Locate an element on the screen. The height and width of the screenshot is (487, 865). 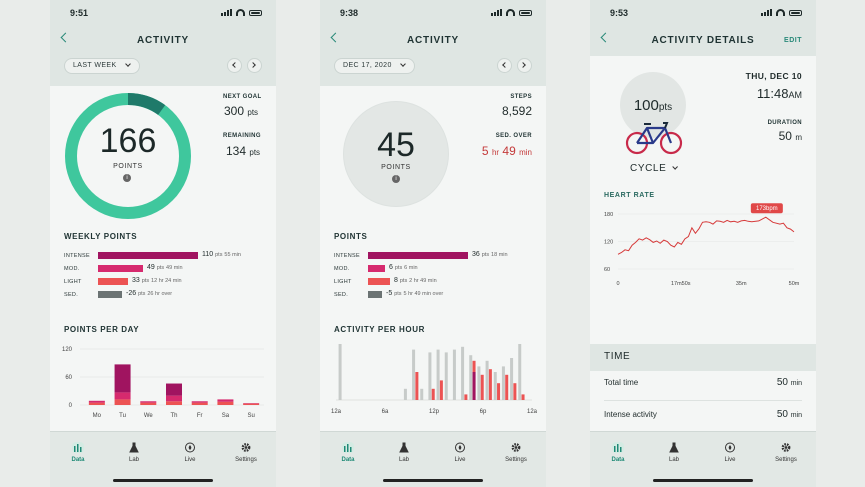
tab-label: Live is located at coordinates (730, 460).